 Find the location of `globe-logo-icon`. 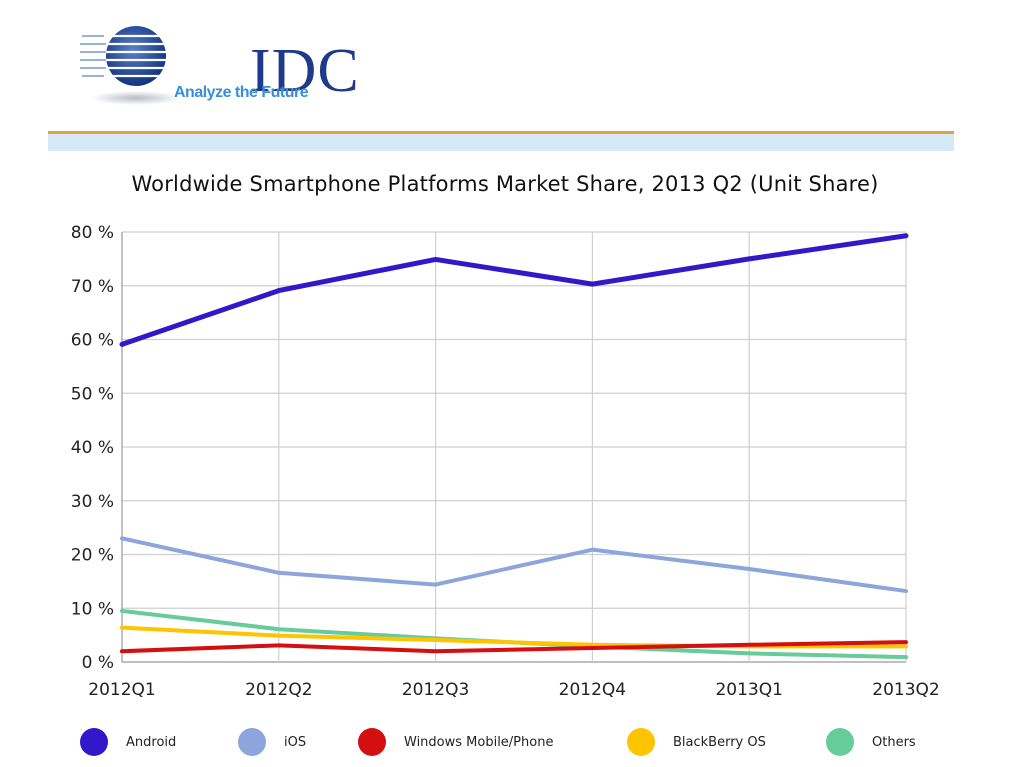

globe-logo-icon is located at coordinates (128, 65).